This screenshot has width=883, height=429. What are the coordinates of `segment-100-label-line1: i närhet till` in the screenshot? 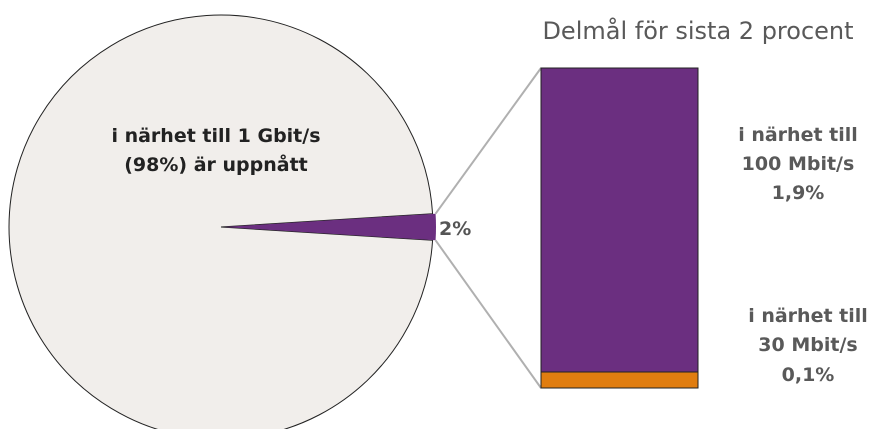 It's located at (798, 135).